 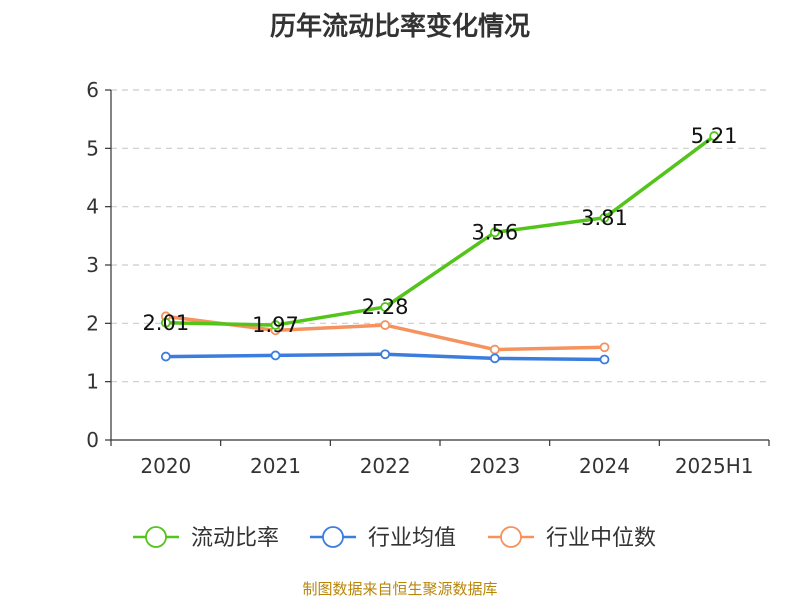 I want to click on data-label: 2.28, so click(x=385, y=307).